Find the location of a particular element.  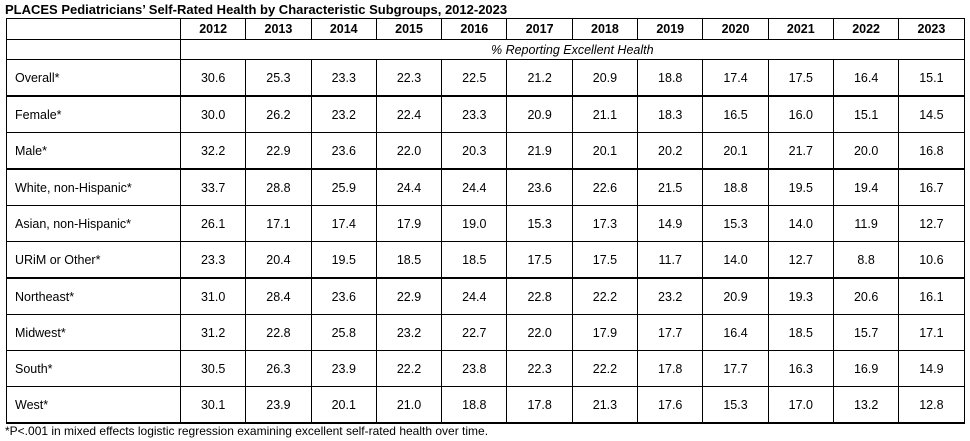

header-corner is located at coordinates (93, 29).